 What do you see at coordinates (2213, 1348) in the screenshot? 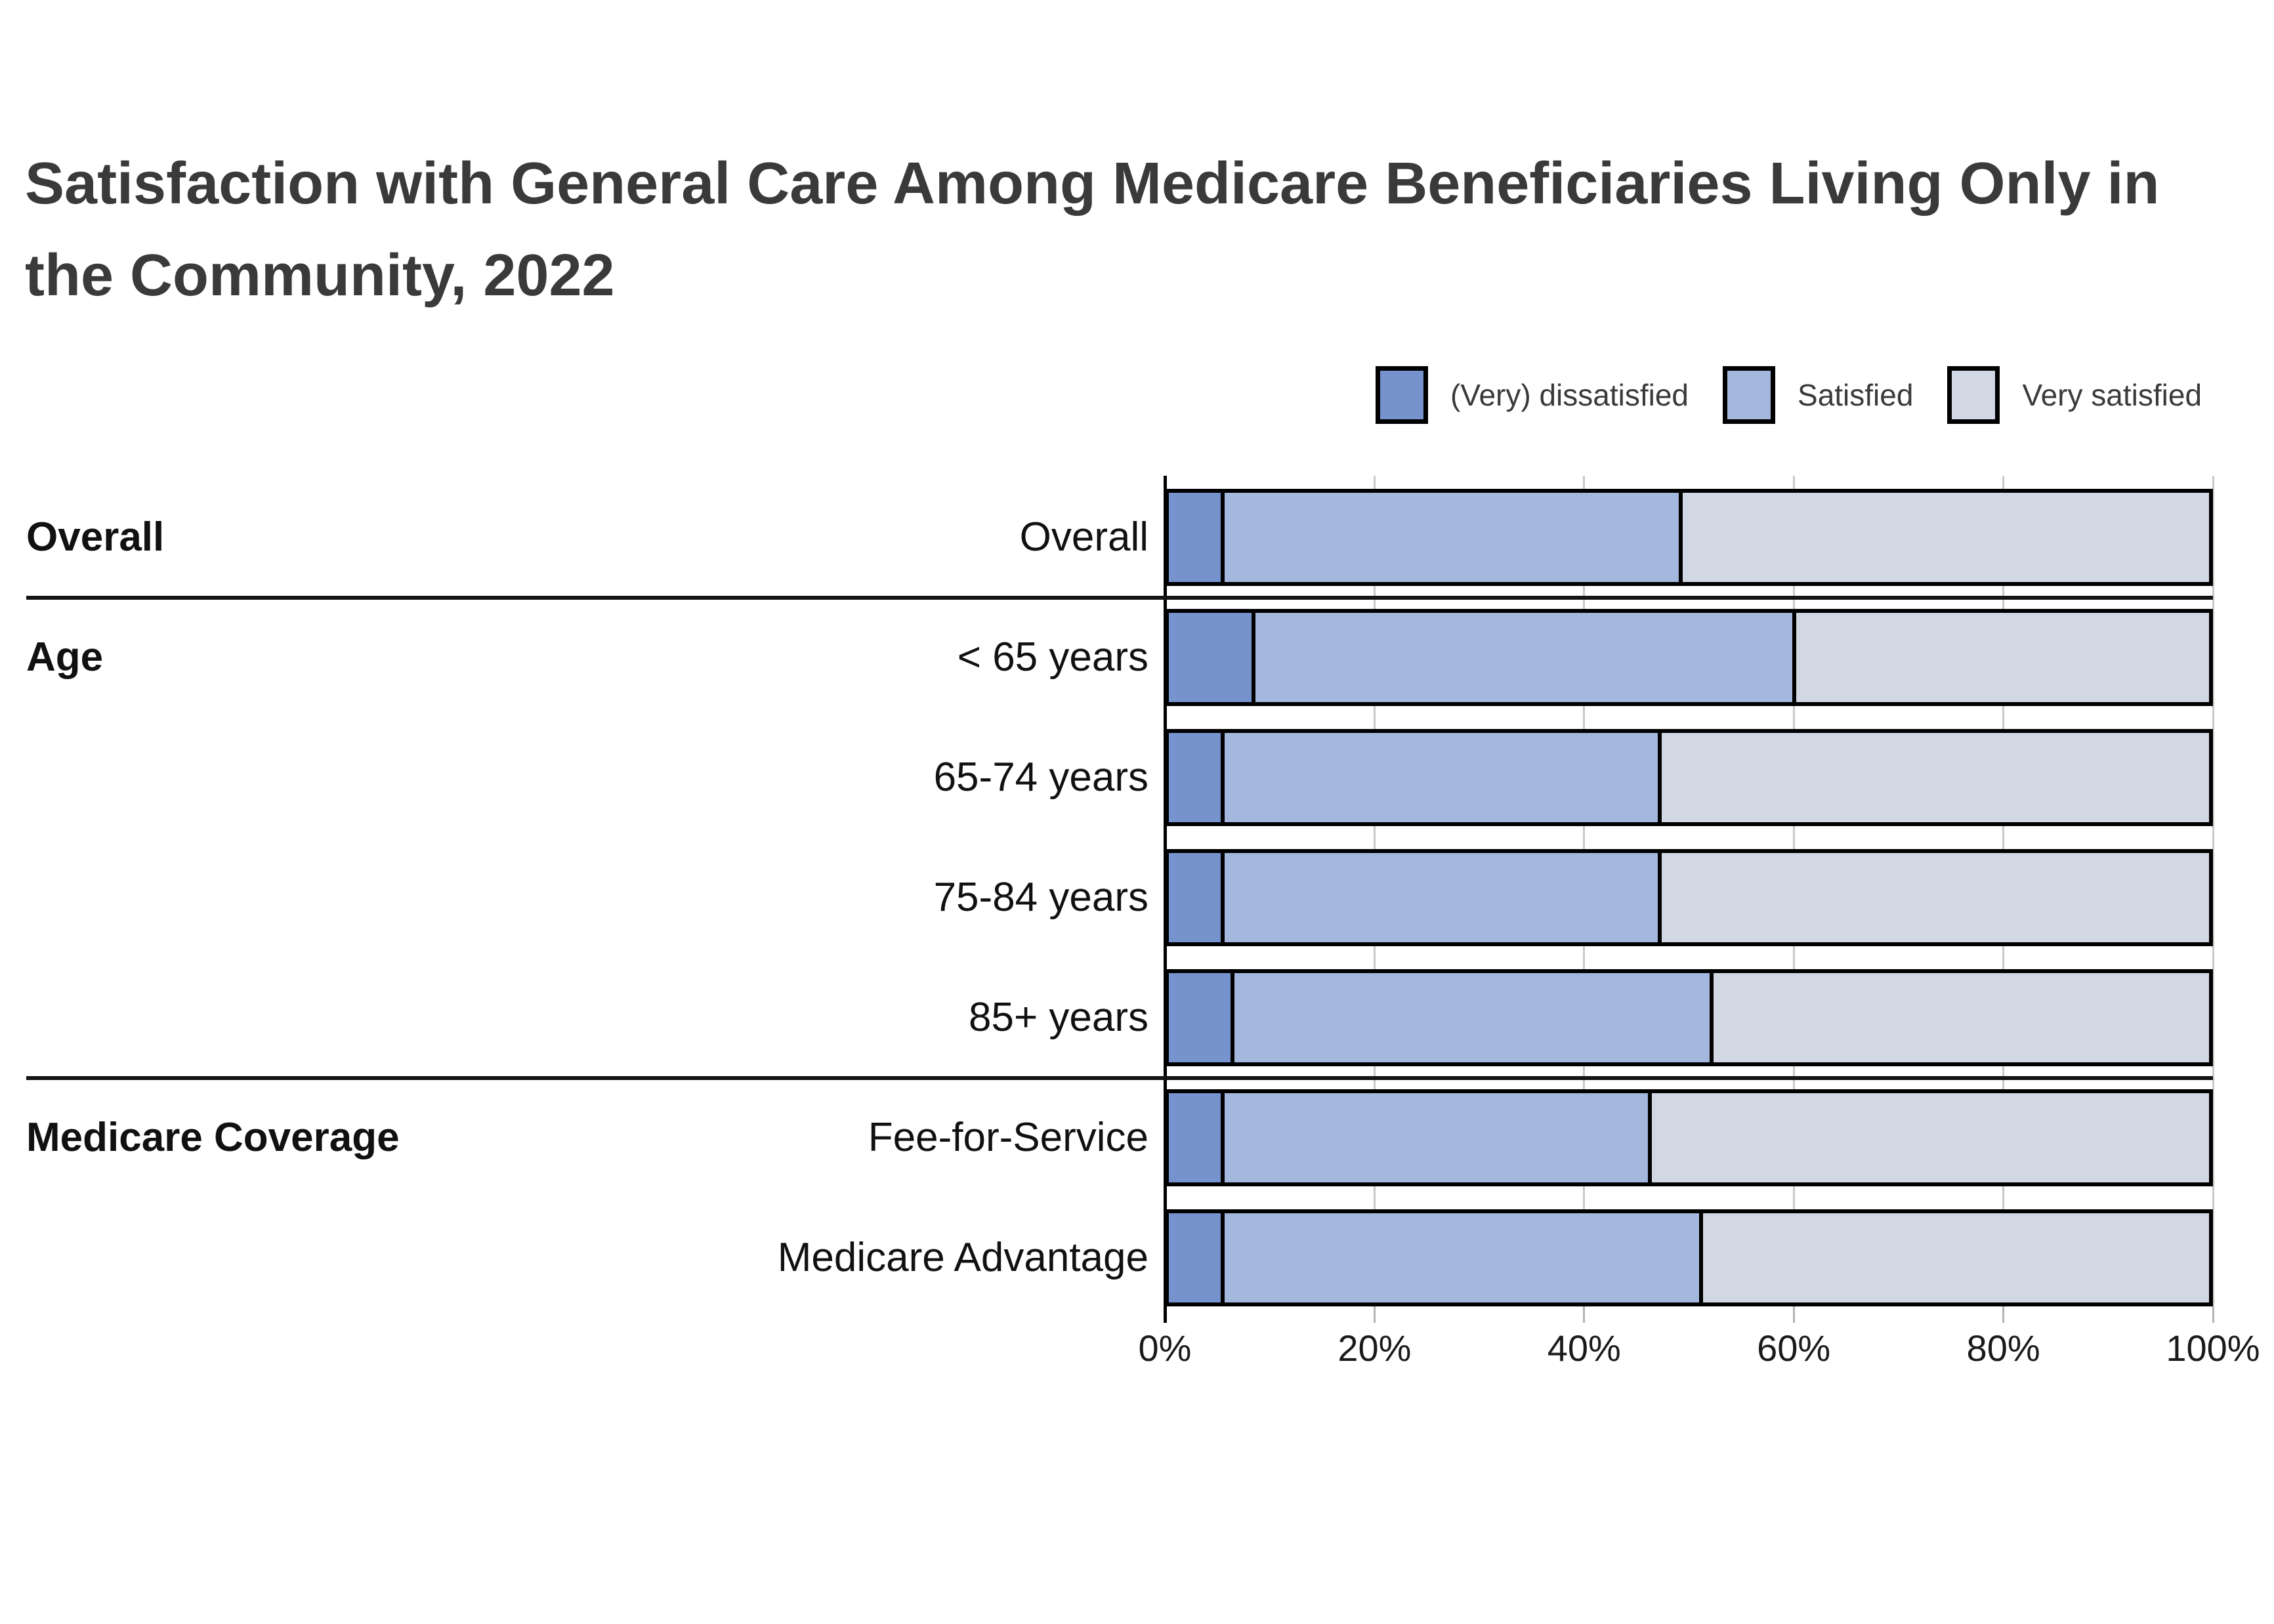
I see `axis-tick-label: 100%` at bounding box center [2213, 1348].